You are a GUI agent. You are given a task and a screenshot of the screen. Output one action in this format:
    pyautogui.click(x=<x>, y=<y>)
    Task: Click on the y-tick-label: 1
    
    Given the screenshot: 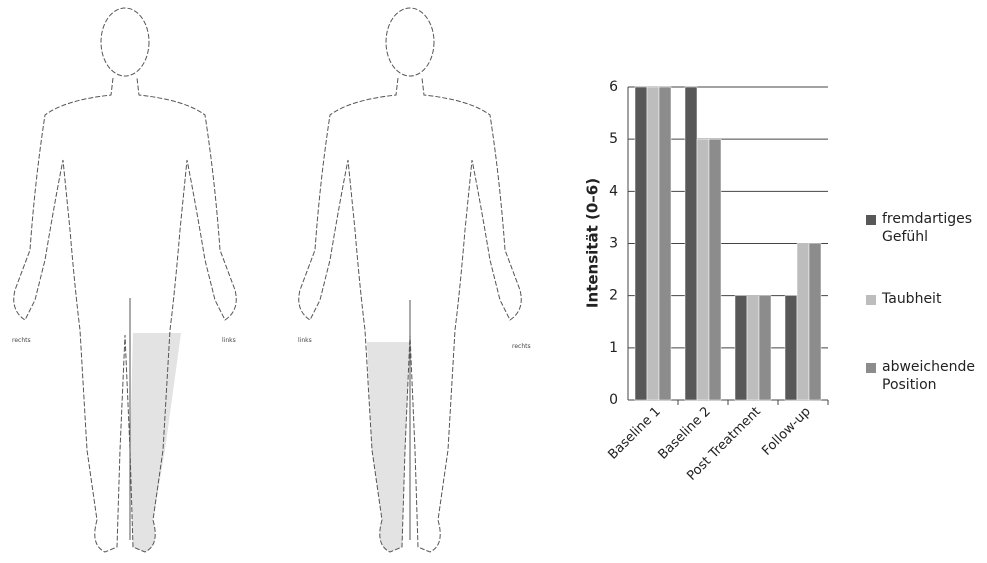 What is the action you would take?
    pyautogui.click(x=613, y=348)
    